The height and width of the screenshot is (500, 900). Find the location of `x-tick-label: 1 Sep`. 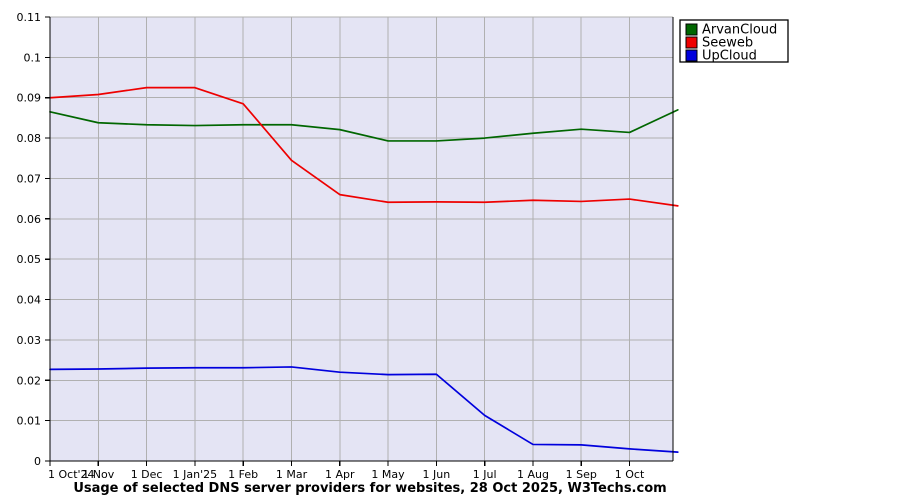

x-tick-label: 1 Sep is located at coordinates (581, 474).